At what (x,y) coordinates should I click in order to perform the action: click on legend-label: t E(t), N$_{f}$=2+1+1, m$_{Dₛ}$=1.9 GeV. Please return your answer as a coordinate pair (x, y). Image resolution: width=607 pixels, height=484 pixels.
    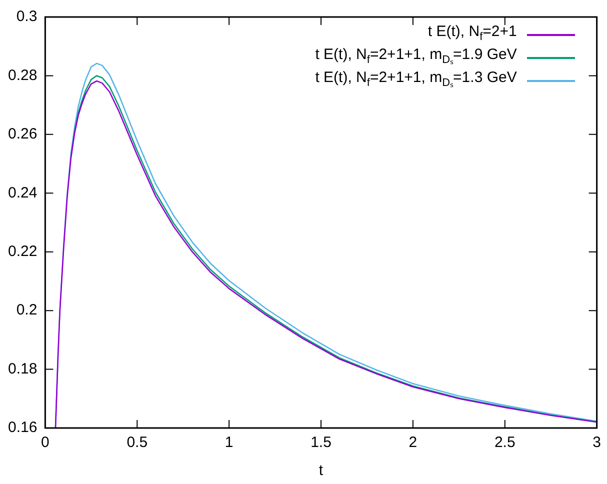
    Looking at the image, I should click on (416, 57).